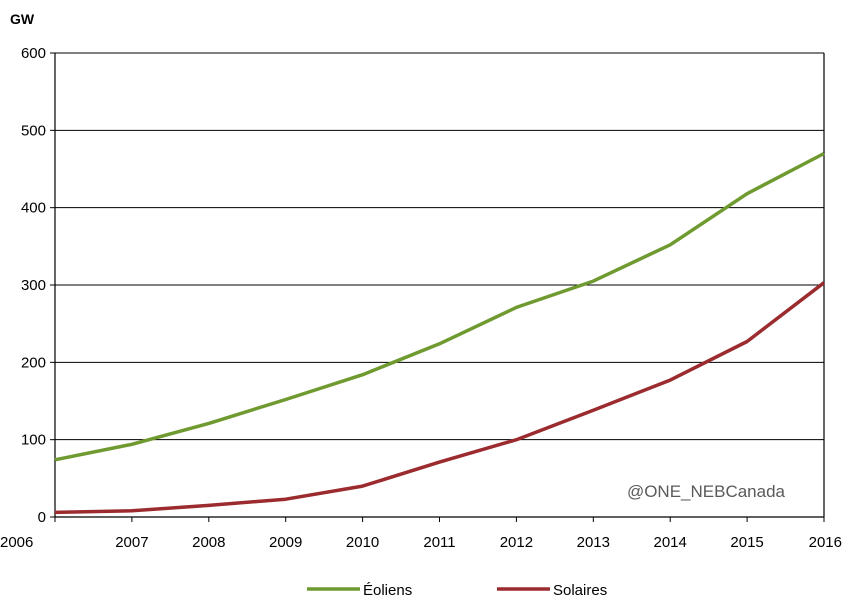 Image resolution: width=846 pixels, height=604 pixels. I want to click on y-tick-label: 100, so click(33, 440).